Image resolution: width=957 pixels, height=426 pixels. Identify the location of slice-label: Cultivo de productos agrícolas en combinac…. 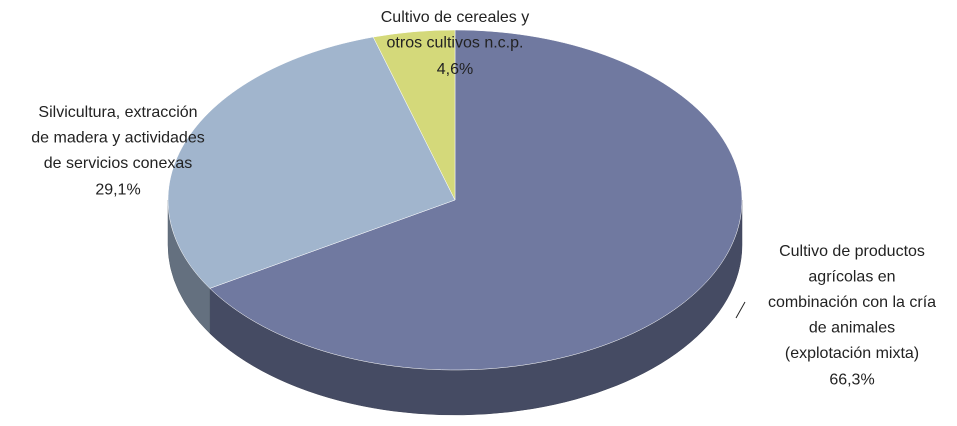
(852, 302).